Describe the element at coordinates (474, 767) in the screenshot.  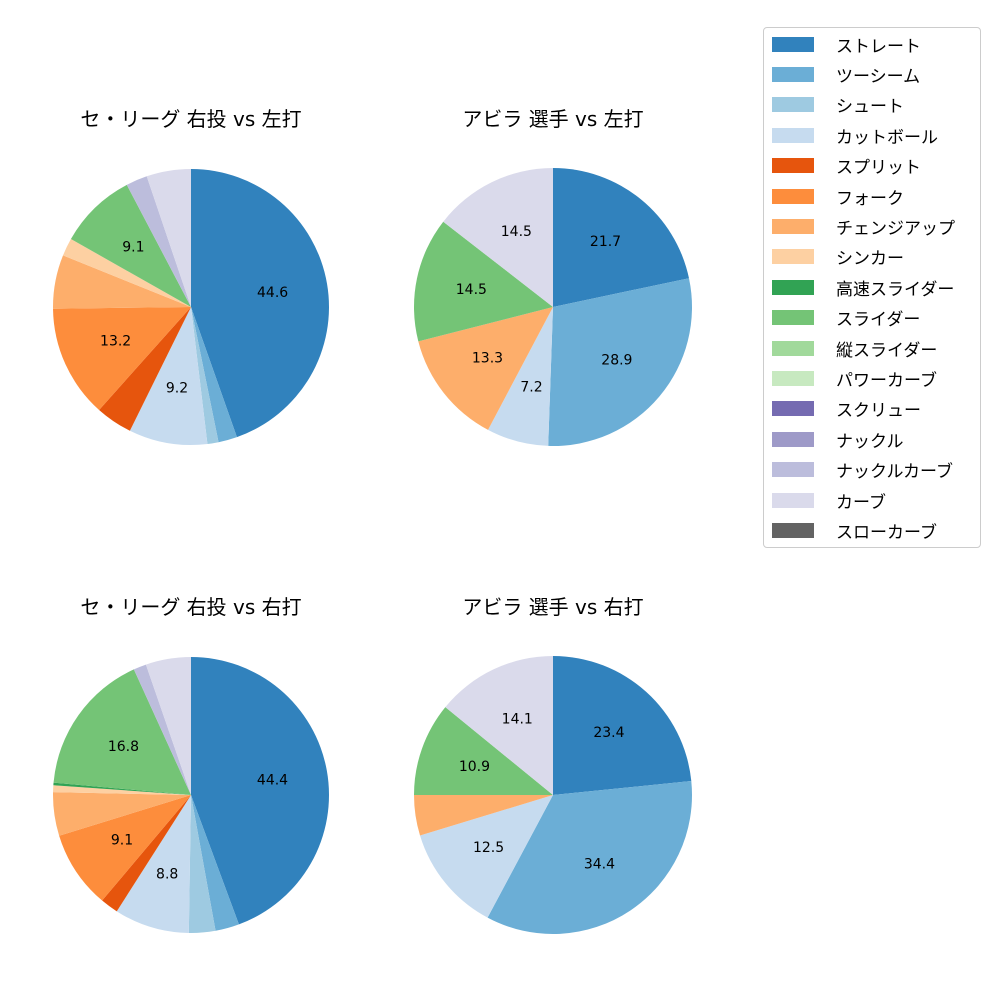
I see `slice-value-label: 10.9` at that location.